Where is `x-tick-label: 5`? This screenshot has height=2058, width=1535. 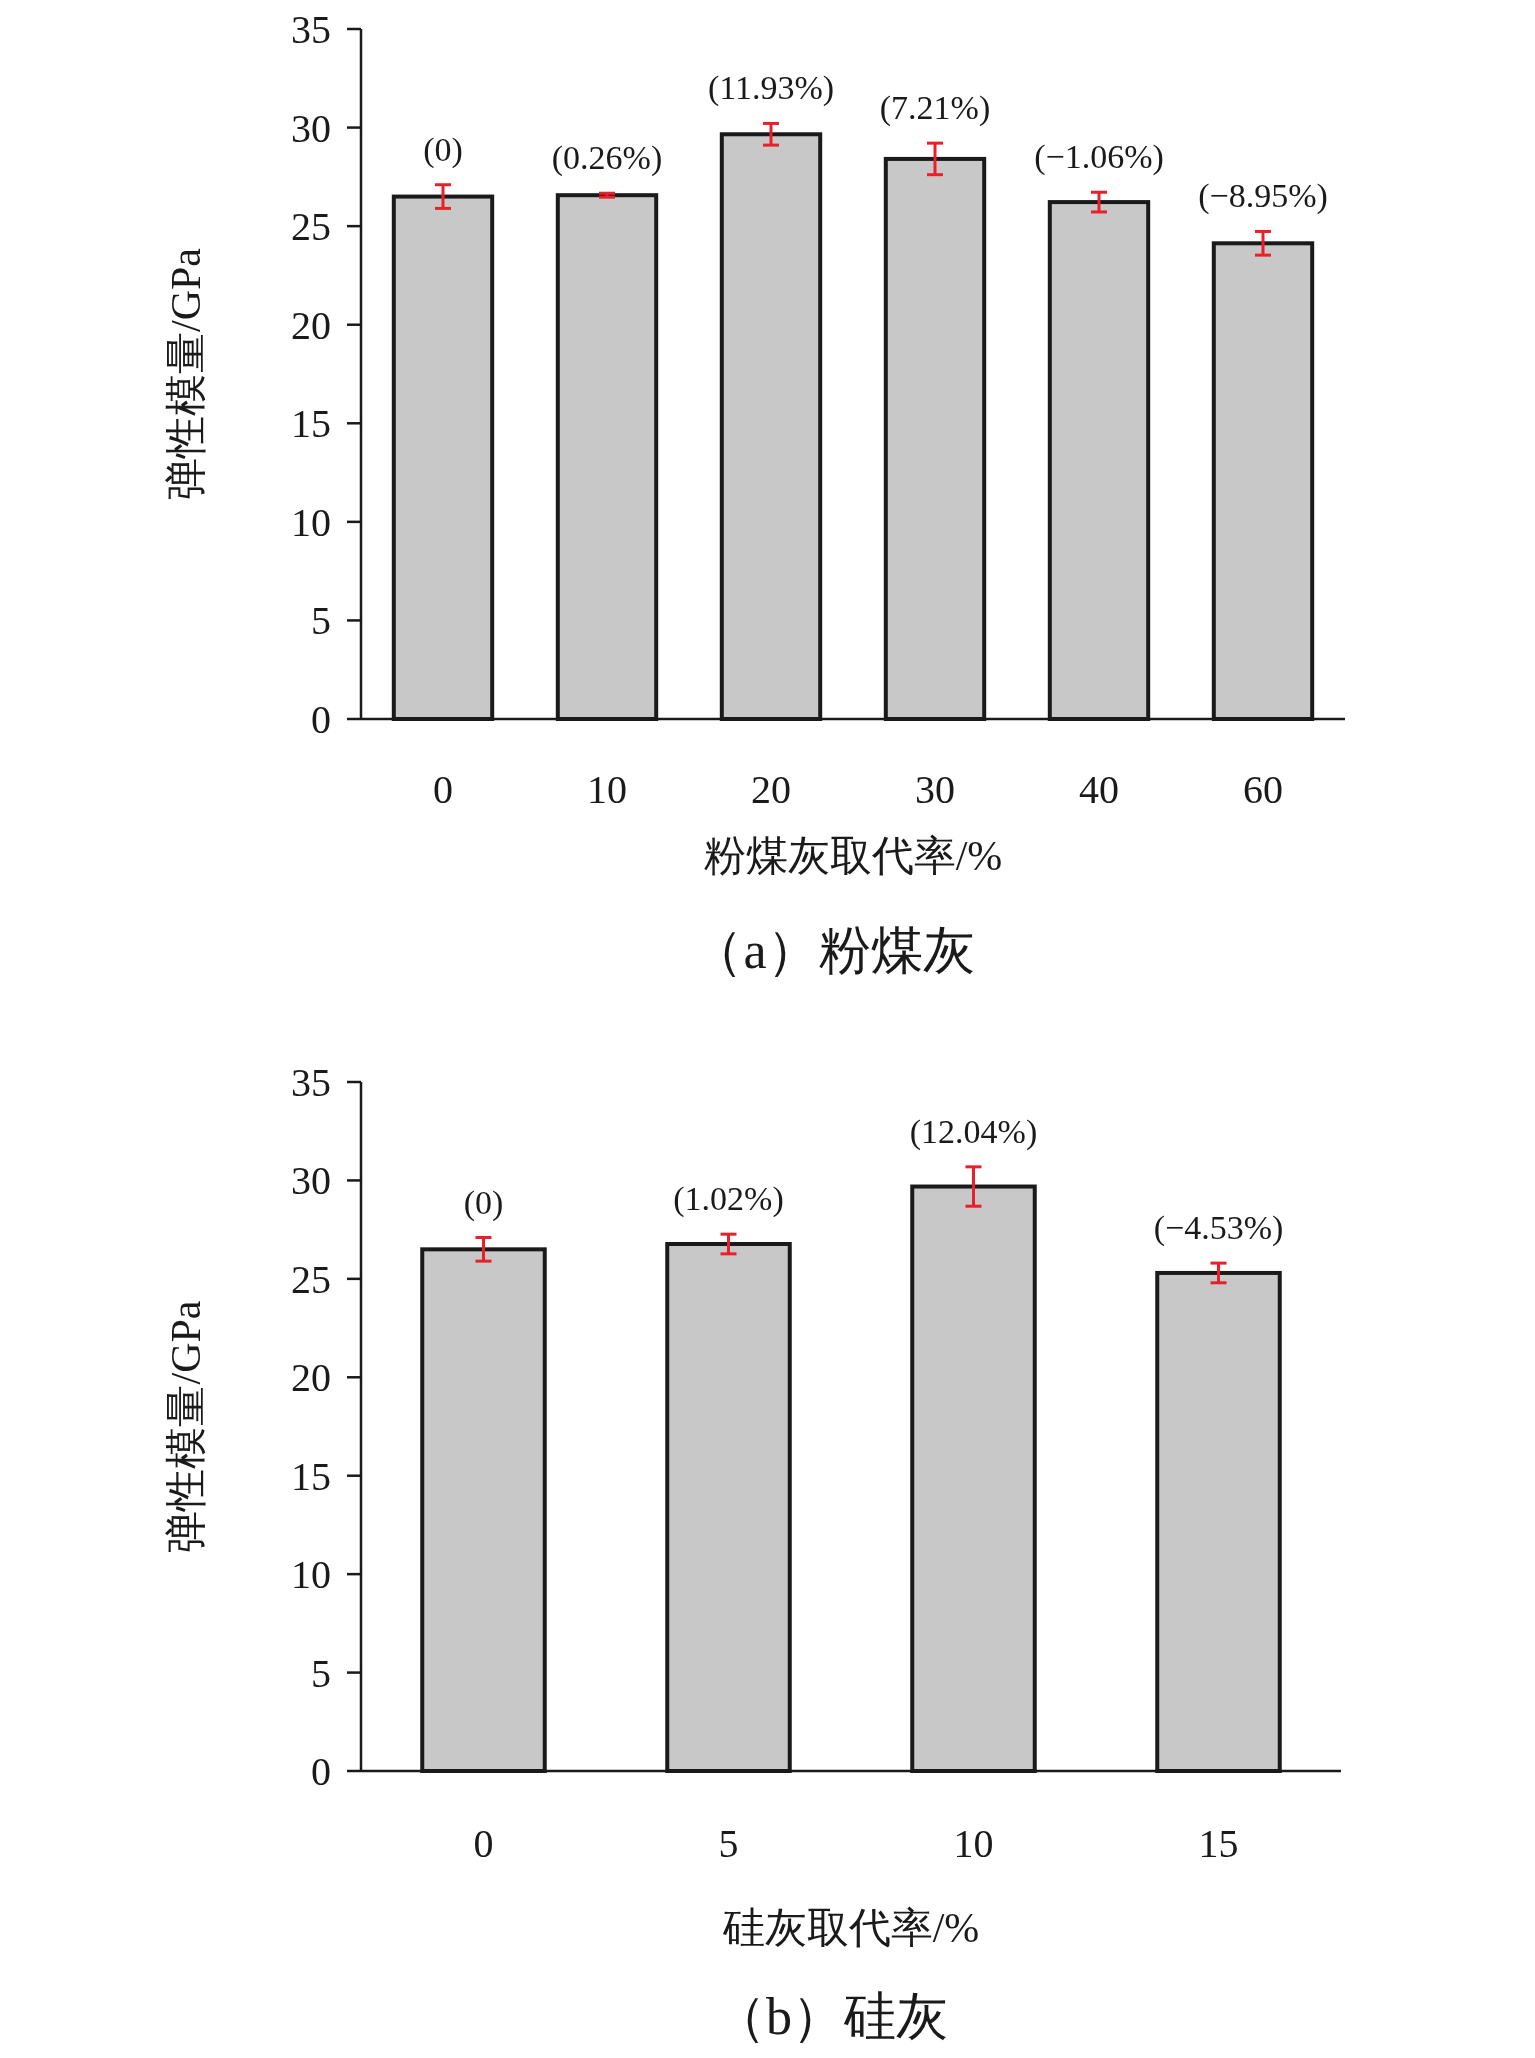 x-tick-label: 5 is located at coordinates (728, 1843).